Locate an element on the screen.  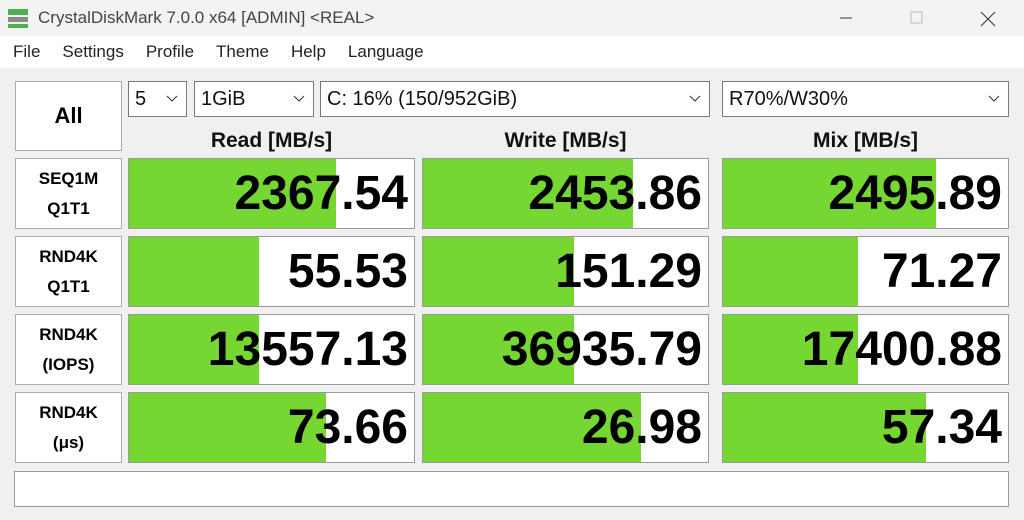
result-value: 151.29 is located at coordinates (628, 271).